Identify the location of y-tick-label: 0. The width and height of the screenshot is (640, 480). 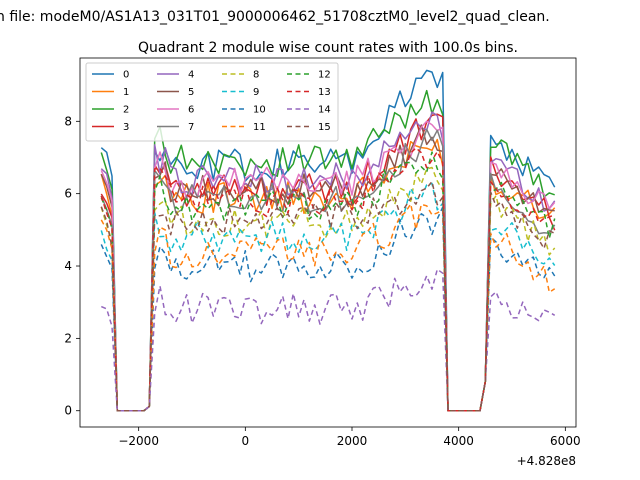
(68, 411).